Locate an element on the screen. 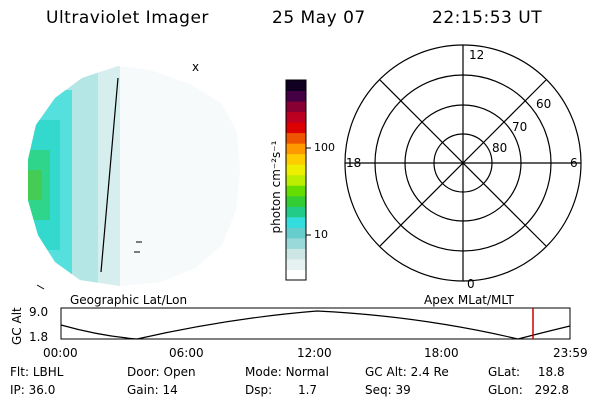 The height and width of the screenshot is (400, 600). status-door: Door: Open is located at coordinates (161, 372).